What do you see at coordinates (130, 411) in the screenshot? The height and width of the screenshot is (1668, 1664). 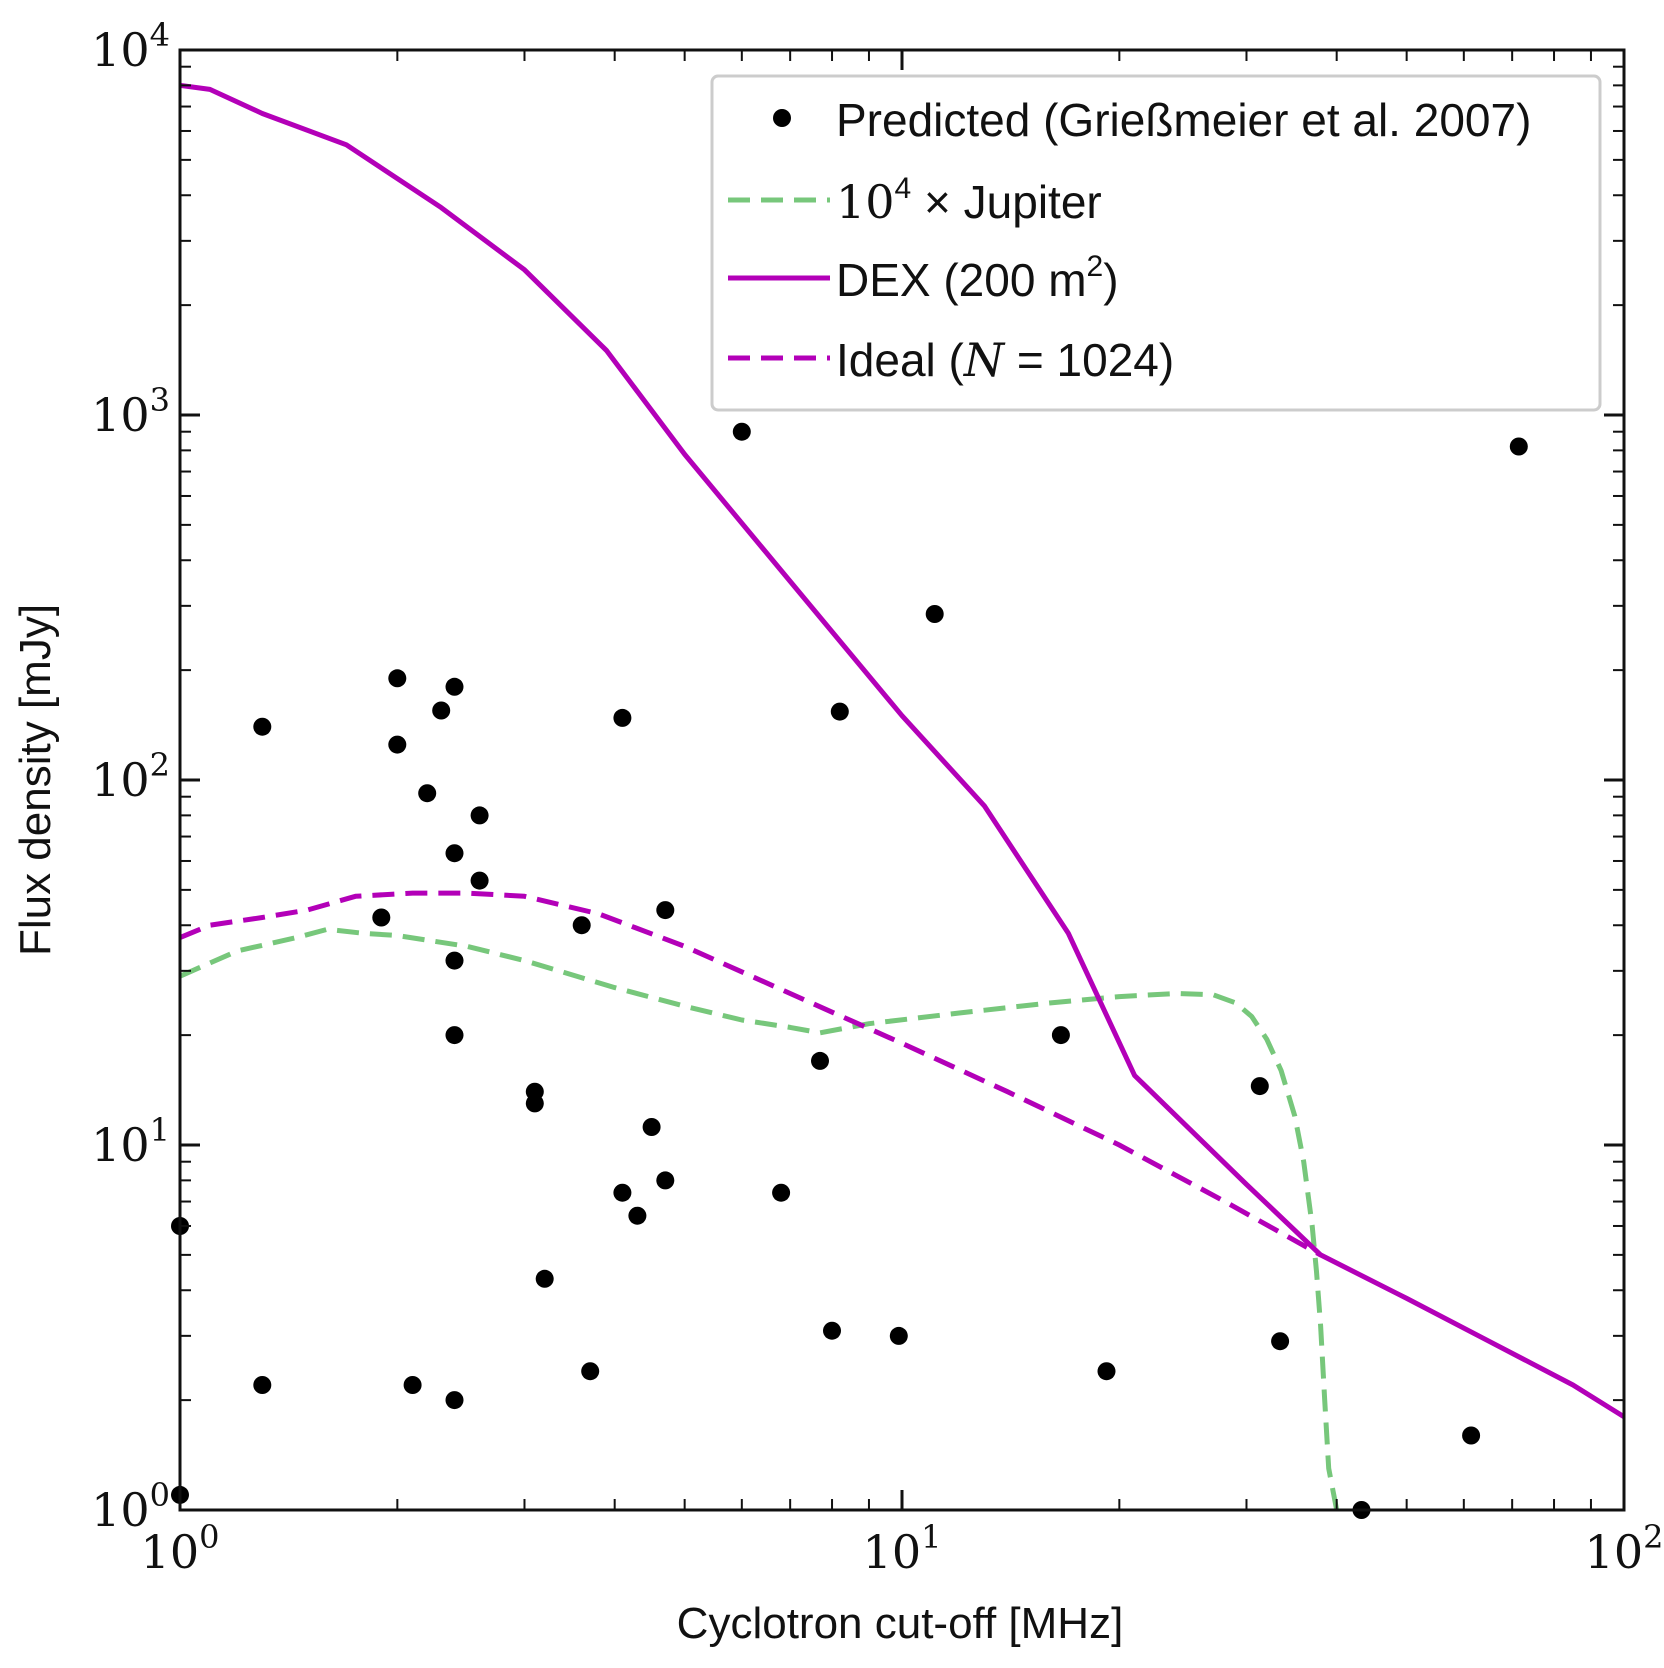 I see `y-tick-label: 10³` at bounding box center [130, 411].